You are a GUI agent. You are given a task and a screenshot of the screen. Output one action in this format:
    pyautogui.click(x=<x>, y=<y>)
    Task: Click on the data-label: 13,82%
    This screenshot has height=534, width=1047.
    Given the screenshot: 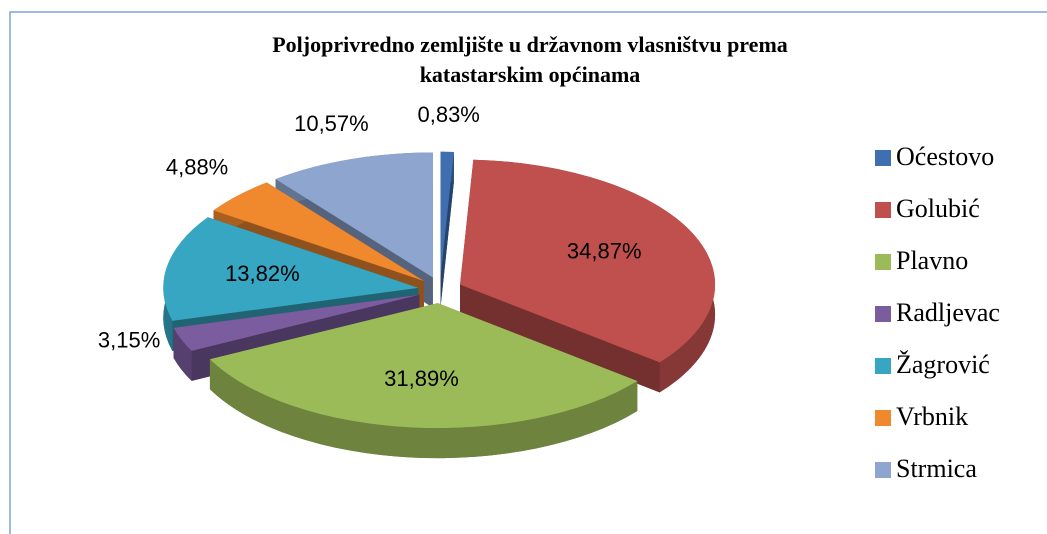 What is the action you would take?
    pyautogui.click(x=262, y=273)
    